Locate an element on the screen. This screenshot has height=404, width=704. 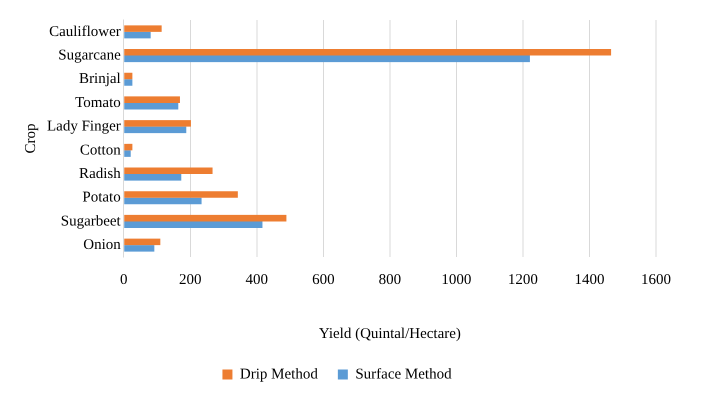
x-tick-label: 400 is located at coordinates (257, 280).